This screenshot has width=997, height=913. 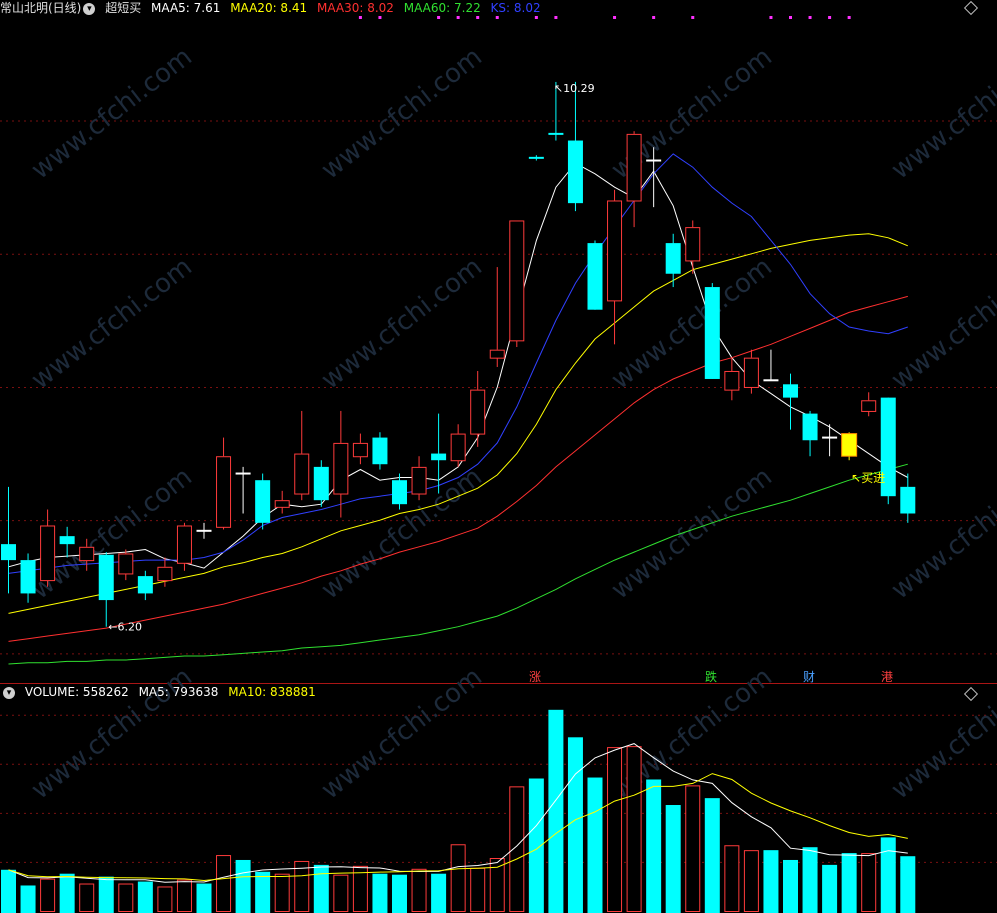 What do you see at coordinates (574, 88) in the screenshot?
I see `annotation-high: ↖10.29` at bounding box center [574, 88].